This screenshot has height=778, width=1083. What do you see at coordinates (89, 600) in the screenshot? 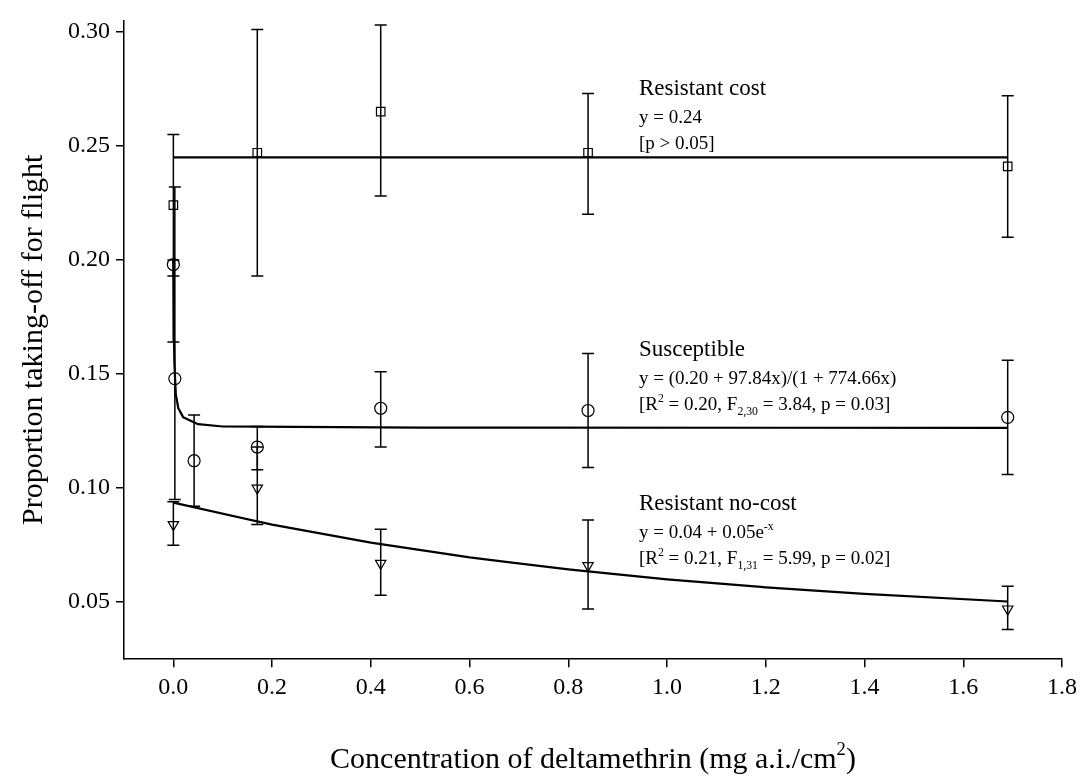
I see `y-tick-label: 0.05` at bounding box center [89, 600].